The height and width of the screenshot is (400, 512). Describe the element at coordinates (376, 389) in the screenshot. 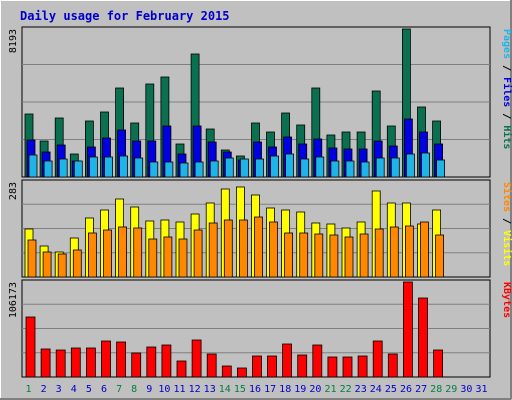

I see `x-tick-label: 24` at that location.